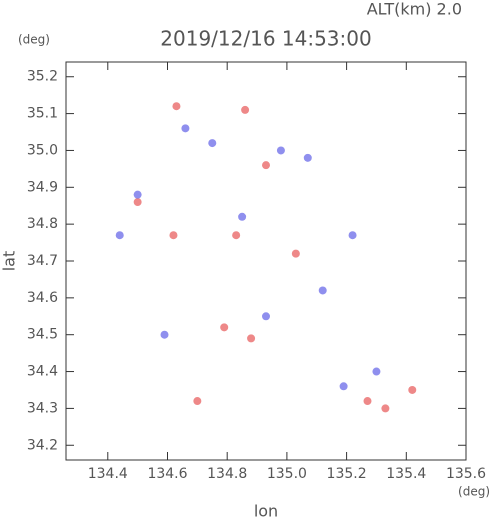 This screenshot has width=491, height=521. I want to click on y-tick-label: 34.7, so click(42, 261).